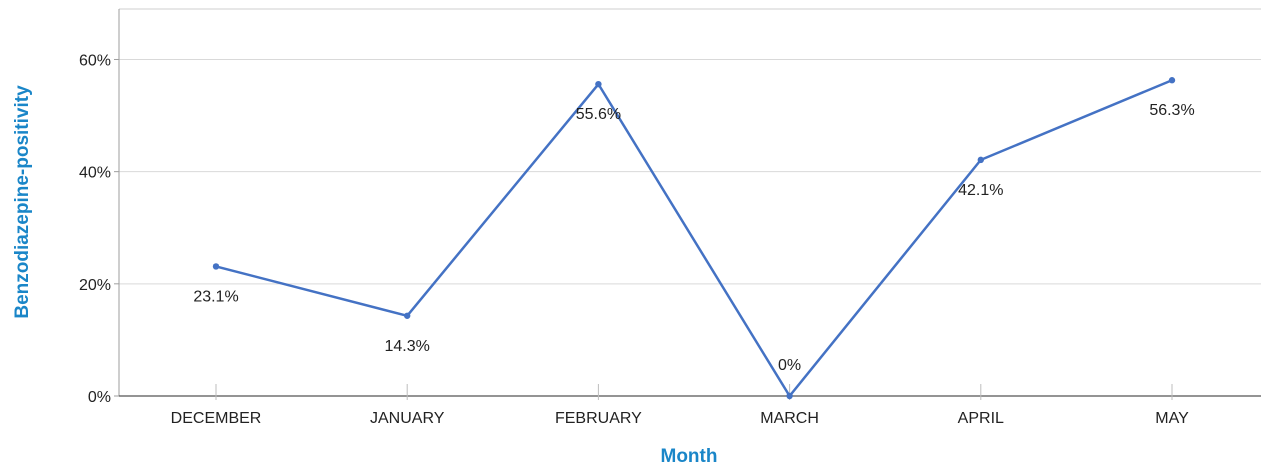 This screenshot has width=1261, height=466. I want to click on x-tick-label: MARCH, so click(789, 418).